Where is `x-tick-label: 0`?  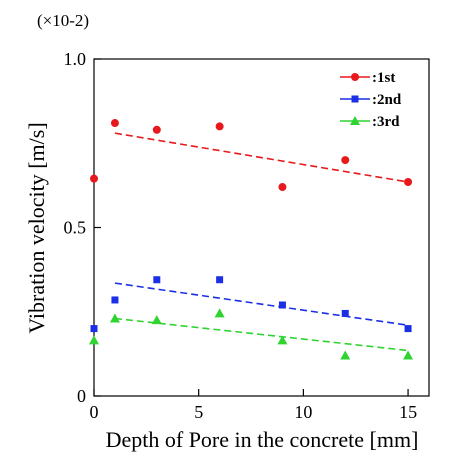
x-tick-label: 0 is located at coordinates (94, 412).